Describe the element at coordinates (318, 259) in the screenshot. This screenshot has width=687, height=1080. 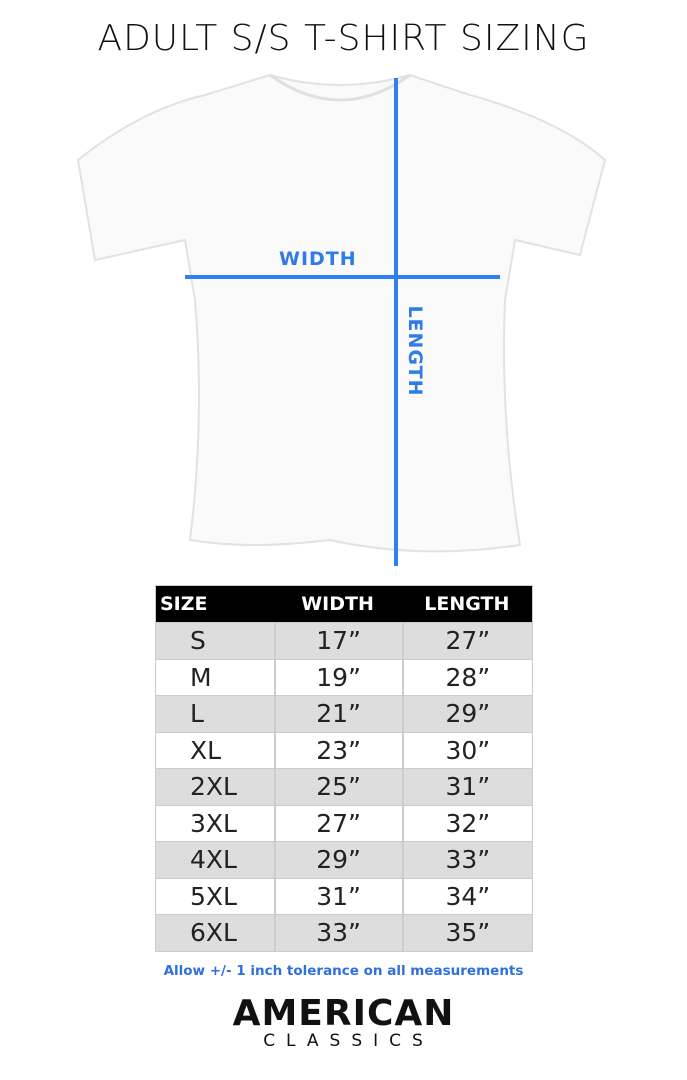
I see `width-label: WIDTH` at that location.